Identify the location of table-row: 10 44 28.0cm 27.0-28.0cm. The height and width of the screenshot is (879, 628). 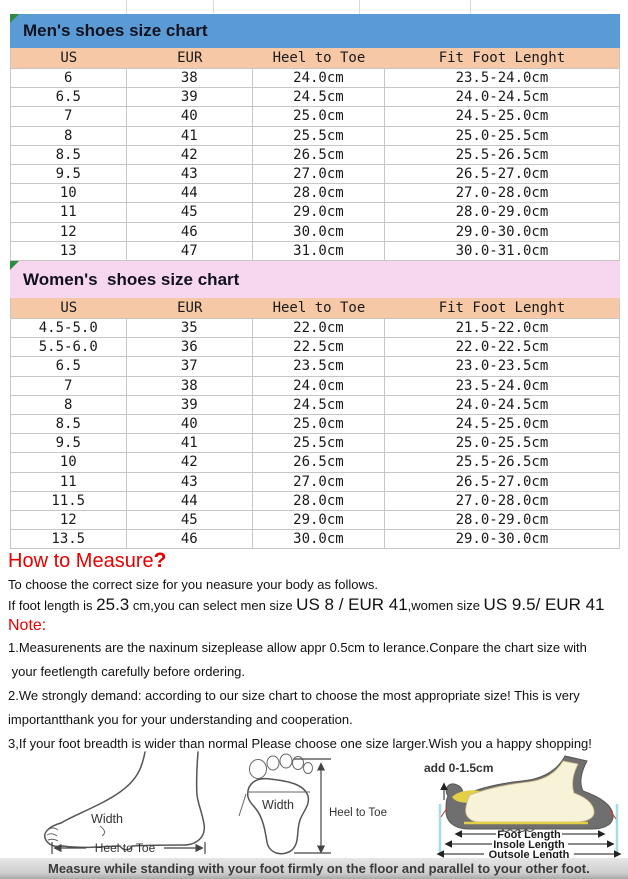
(315, 194).